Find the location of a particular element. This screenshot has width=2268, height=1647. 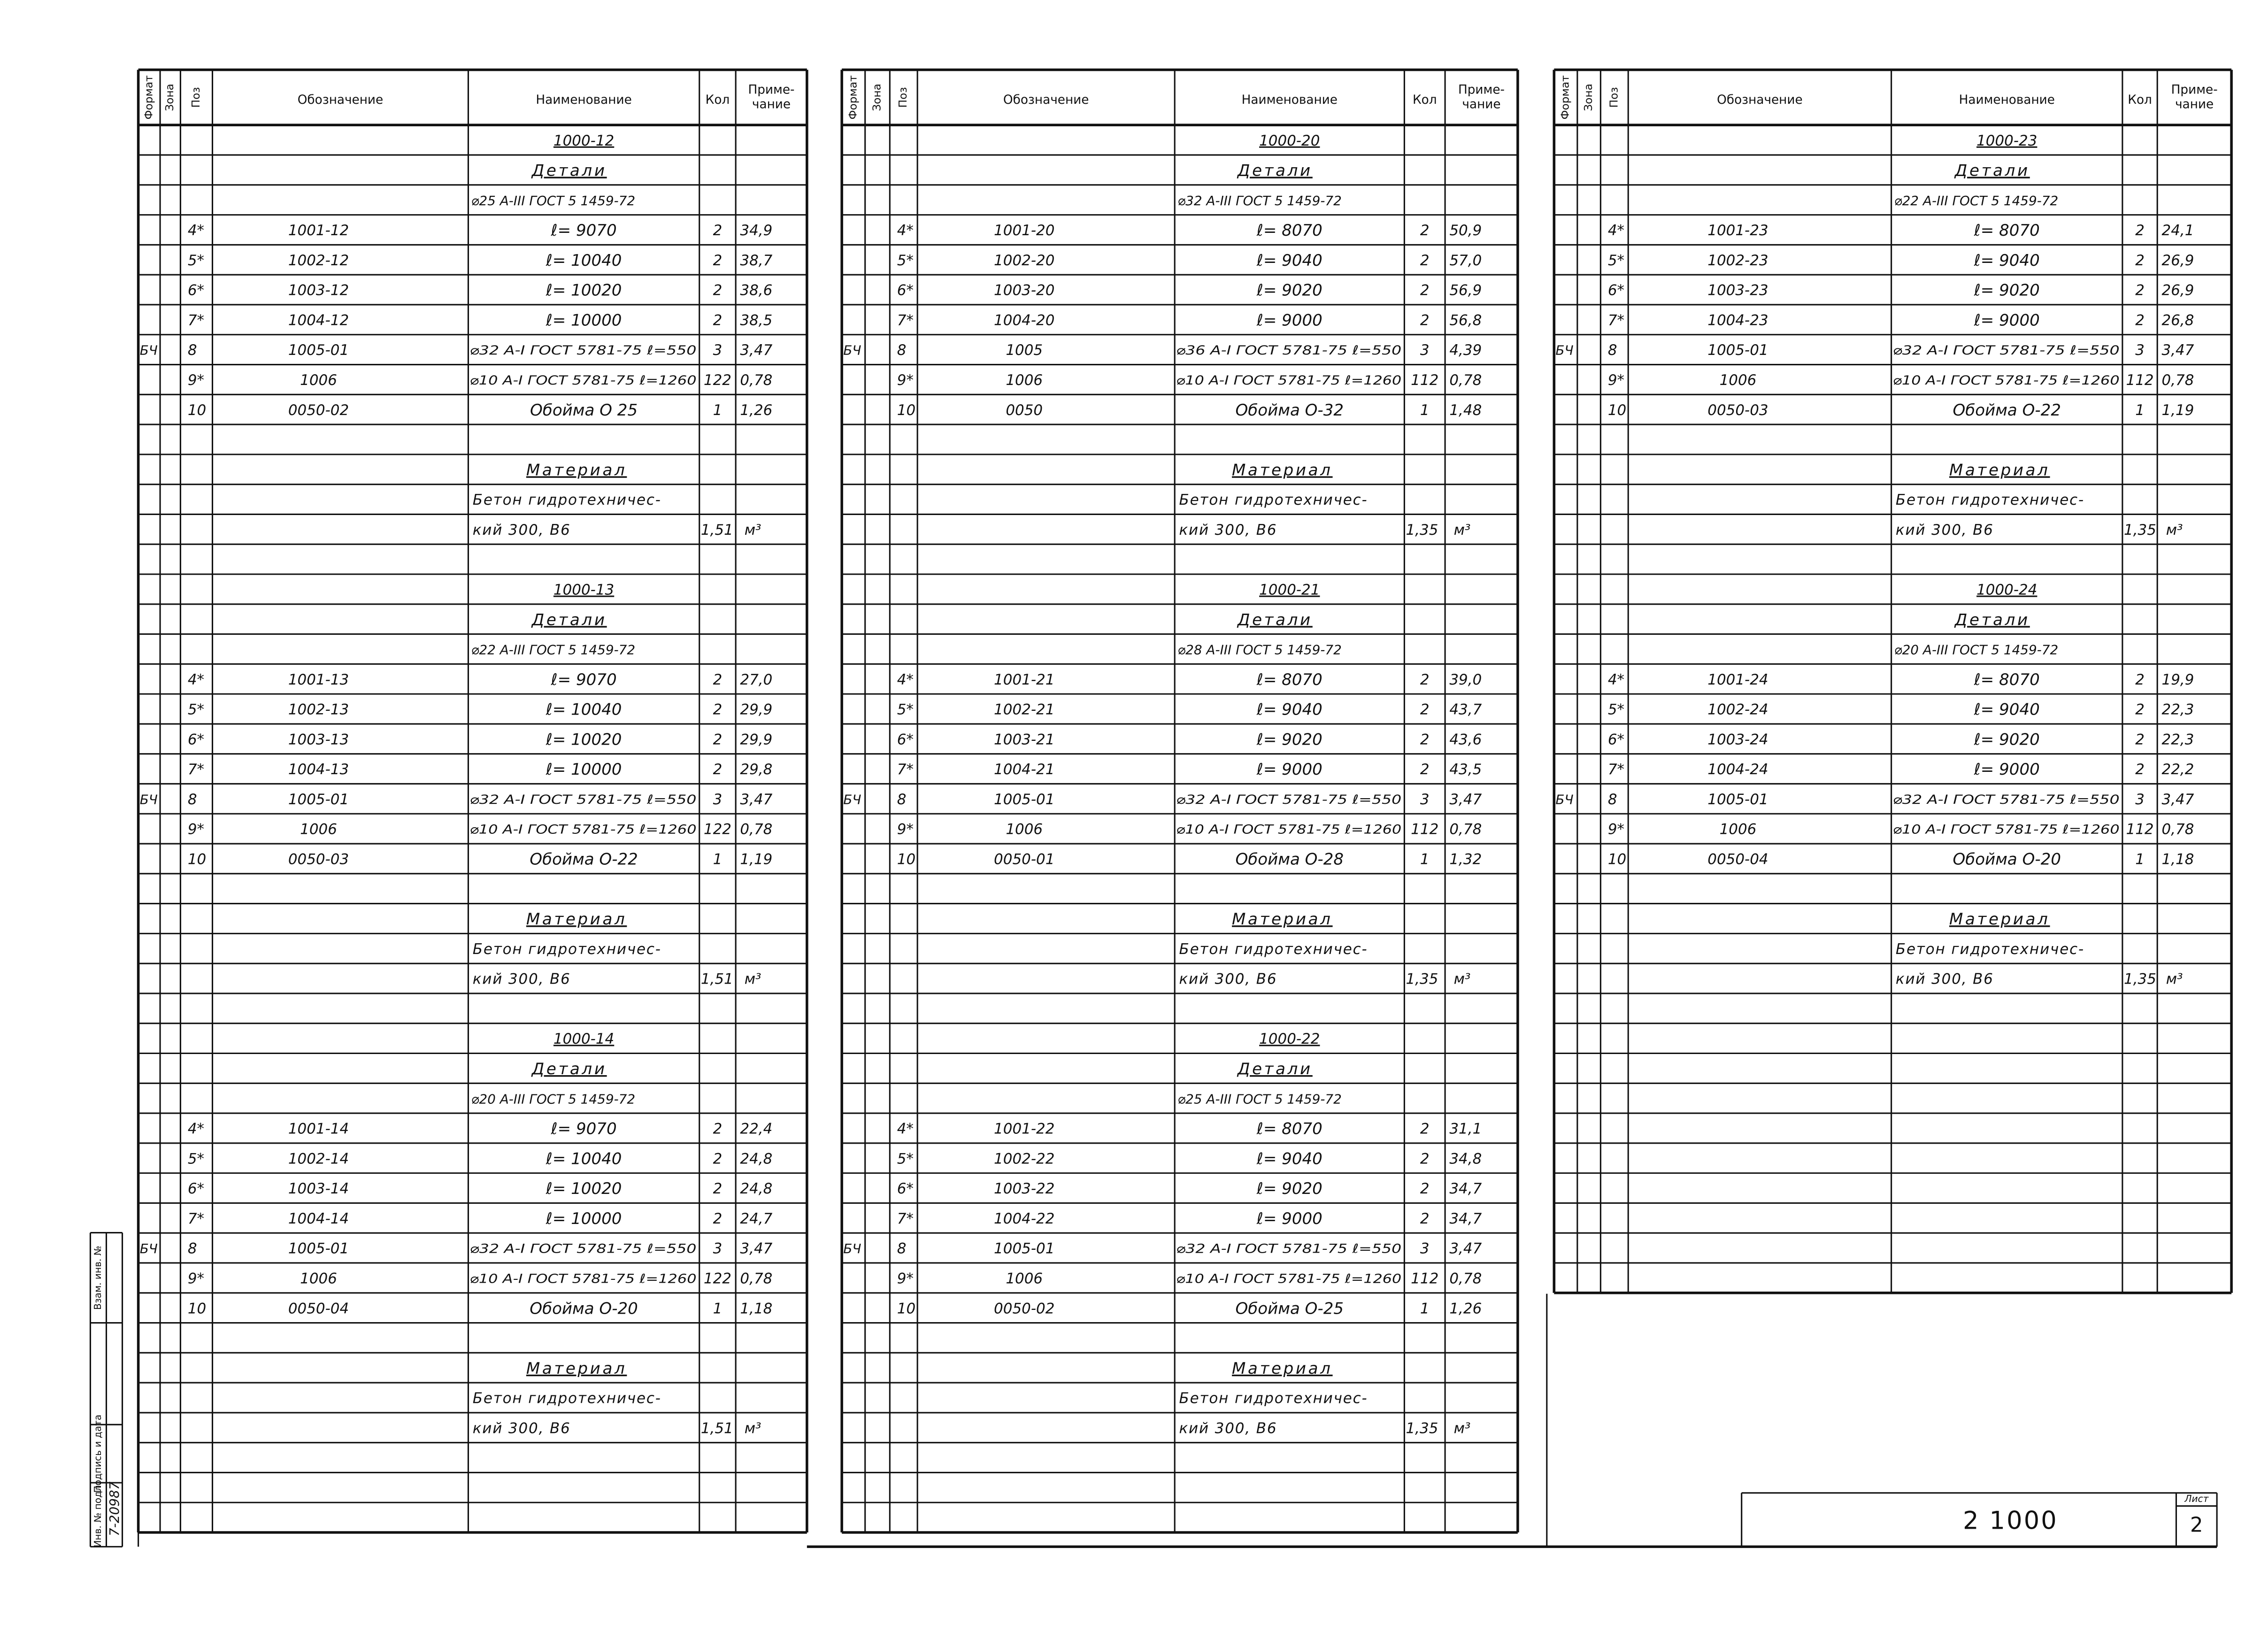

designation-cell: 1003-14 is located at coordinates (318, 1188).